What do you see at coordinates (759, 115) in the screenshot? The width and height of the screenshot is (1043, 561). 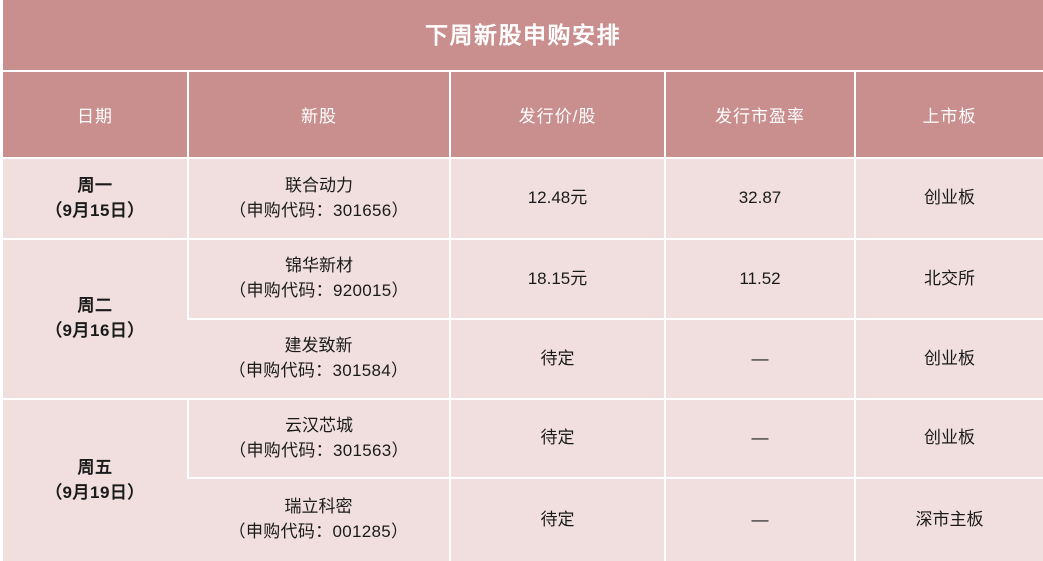 I see `column-header-pe: 发行市盈率` at bounding box center [759, 115].